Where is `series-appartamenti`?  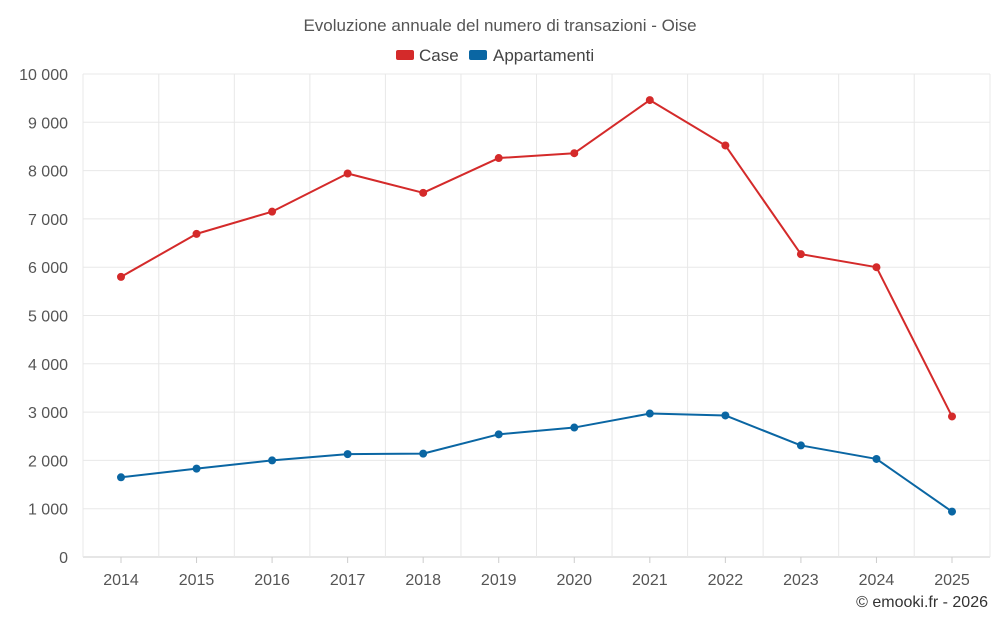 series-appartamenti is located at coordinates (536, 462).